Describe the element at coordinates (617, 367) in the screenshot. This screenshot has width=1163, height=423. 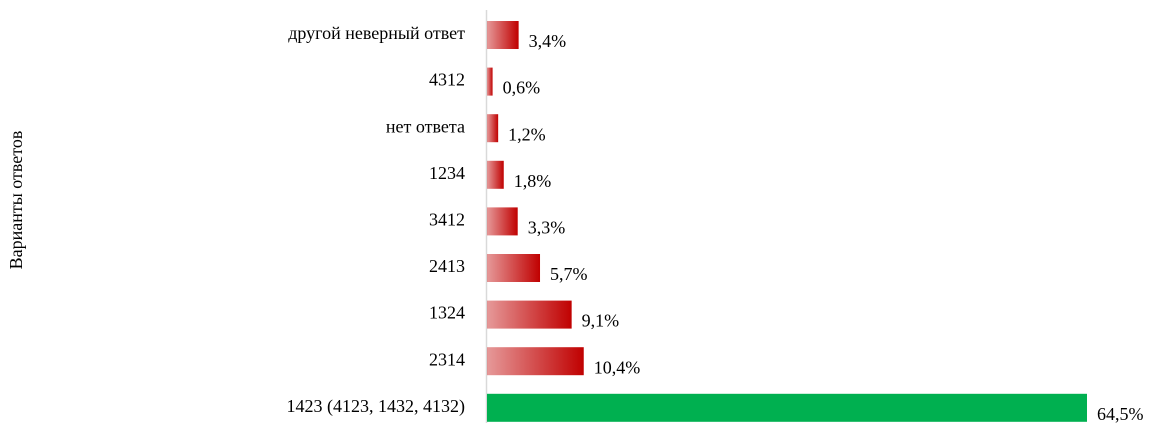
I see `value-label: 10,4%` at that location.